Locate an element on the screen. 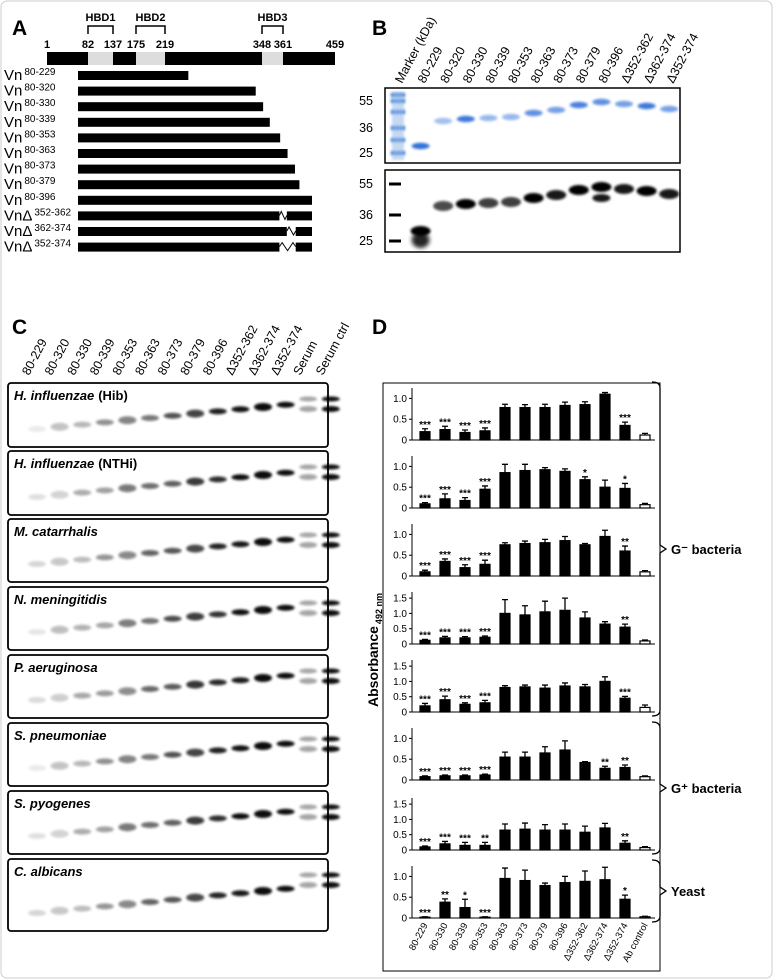  construct-bar is located at coordinates (195, 231).